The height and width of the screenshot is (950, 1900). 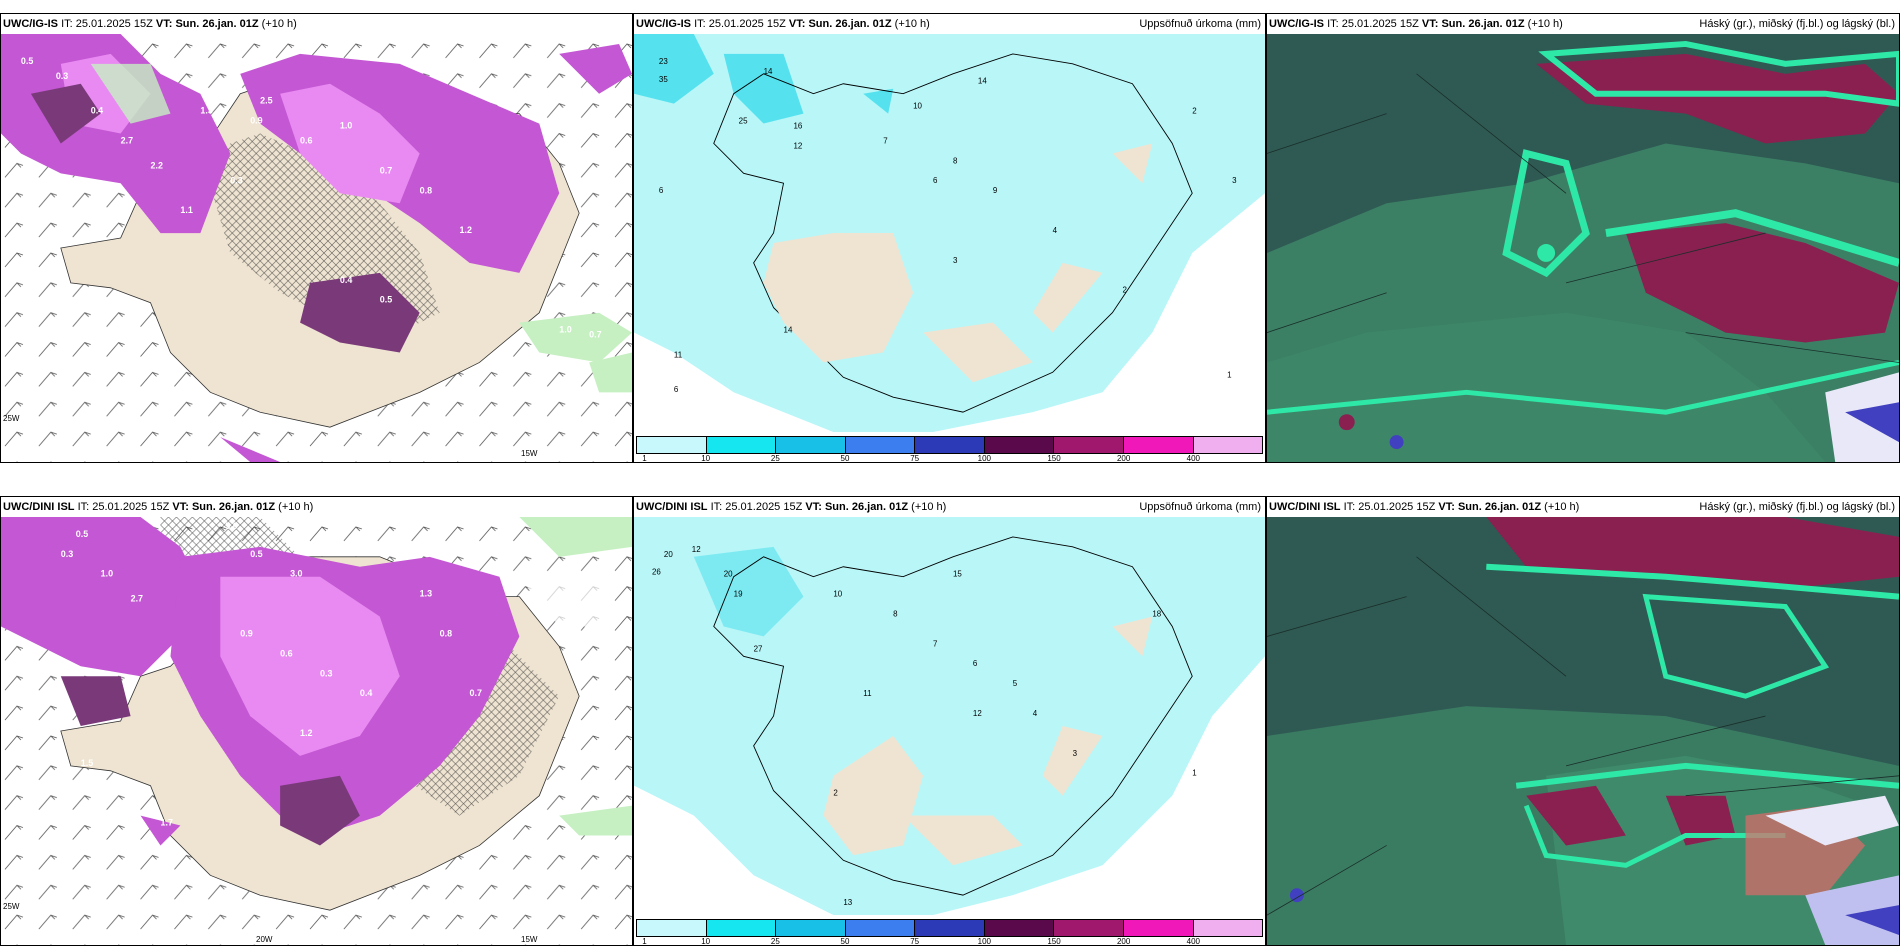 I want to click on svg-text: 7, so click(x=885, y=140).